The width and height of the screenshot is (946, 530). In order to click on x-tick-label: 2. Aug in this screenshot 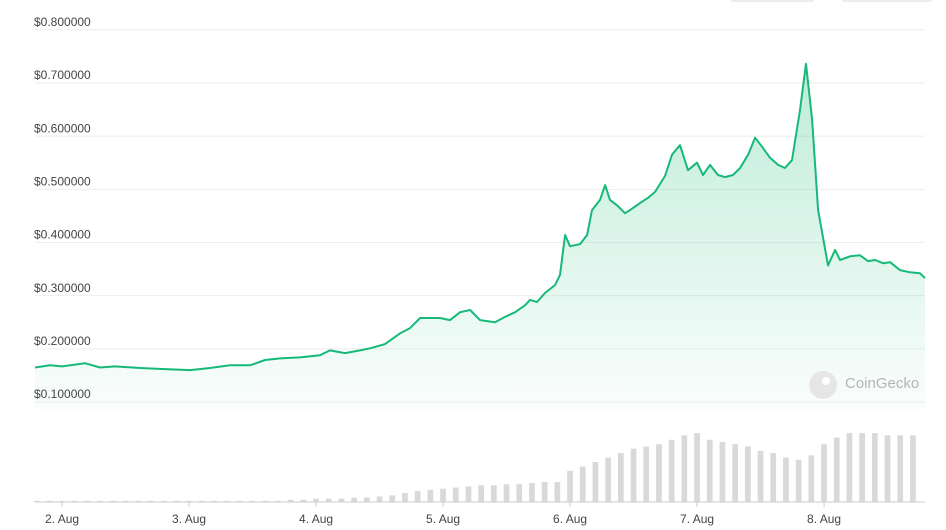, I will do `click(62, 519)`.